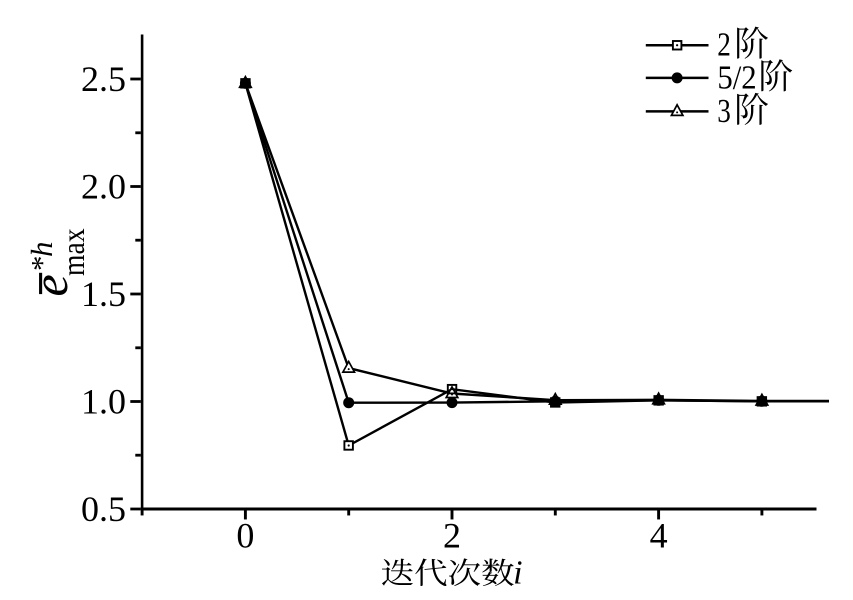 This screenshot has height=600, width=853. I want to click on svg-text: 1.0, so click(103, 402).